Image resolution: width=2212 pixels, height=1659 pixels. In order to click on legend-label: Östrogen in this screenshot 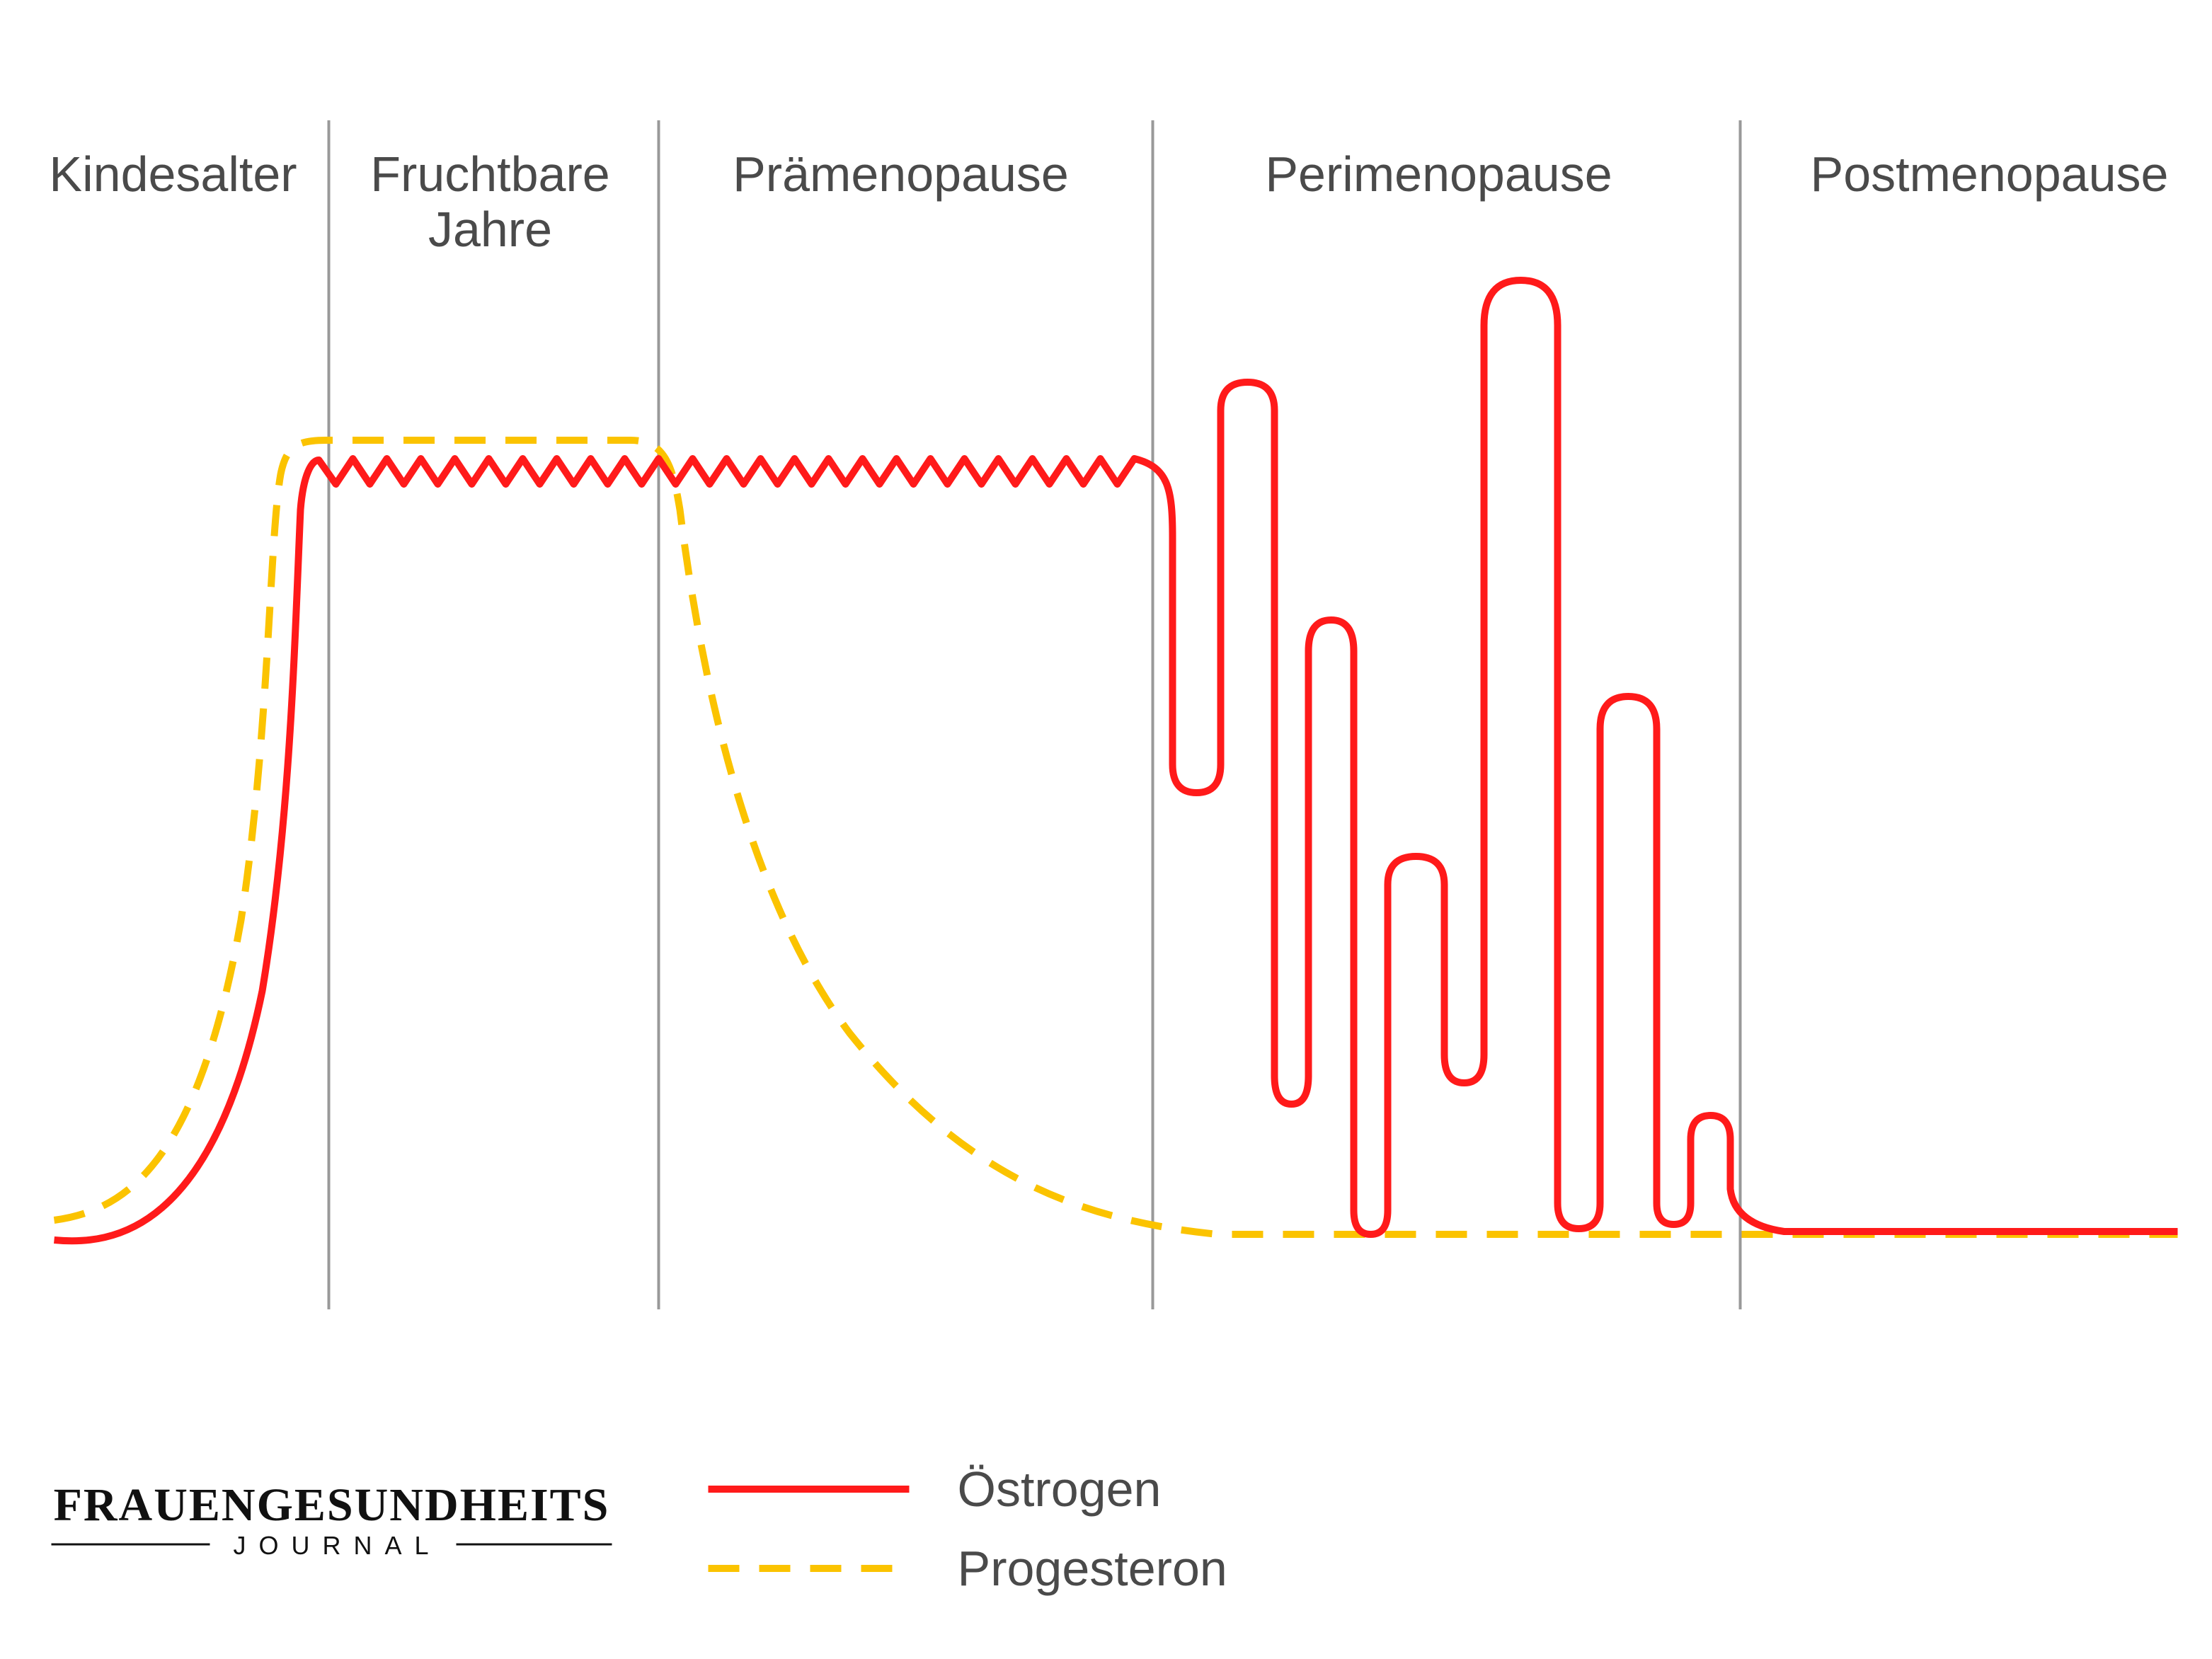, I will do `click(1060, 1489)`.